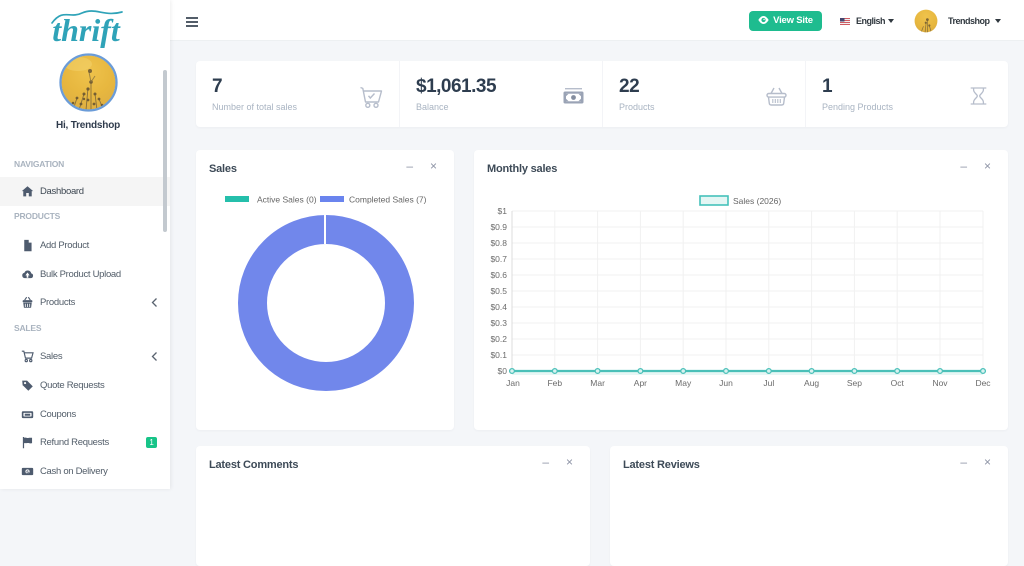 The image size is (1024, 566). What do you see at coordinates (983, 383) in the screenshot?
I see `svg-text: Dec` at bounding box center [983, 383].